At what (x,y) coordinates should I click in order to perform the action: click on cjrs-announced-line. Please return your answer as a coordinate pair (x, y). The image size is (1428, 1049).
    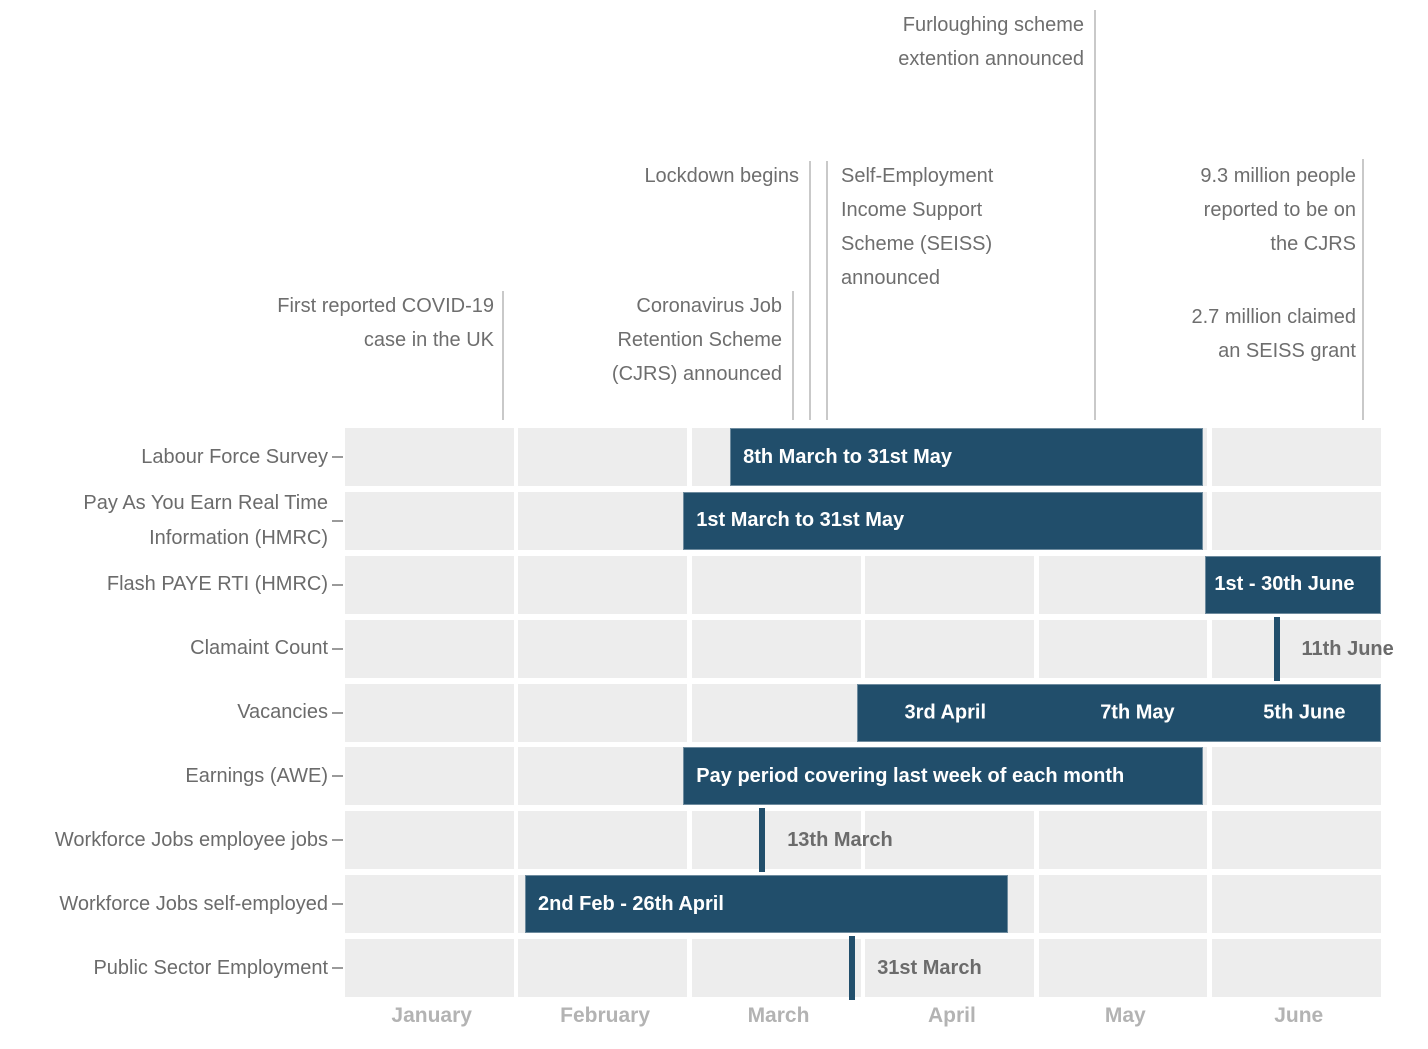
    Looking at the image, I should click on (793, 355).